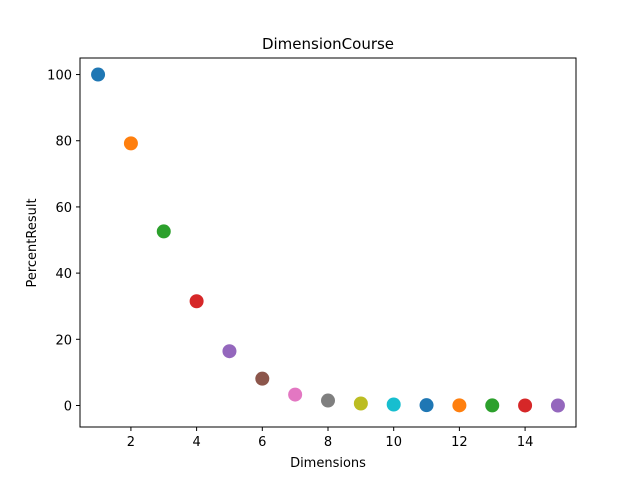 The width and height of the screenshot is (640, 480). I want to click on y-tick-label: 80, so click(63, 142).